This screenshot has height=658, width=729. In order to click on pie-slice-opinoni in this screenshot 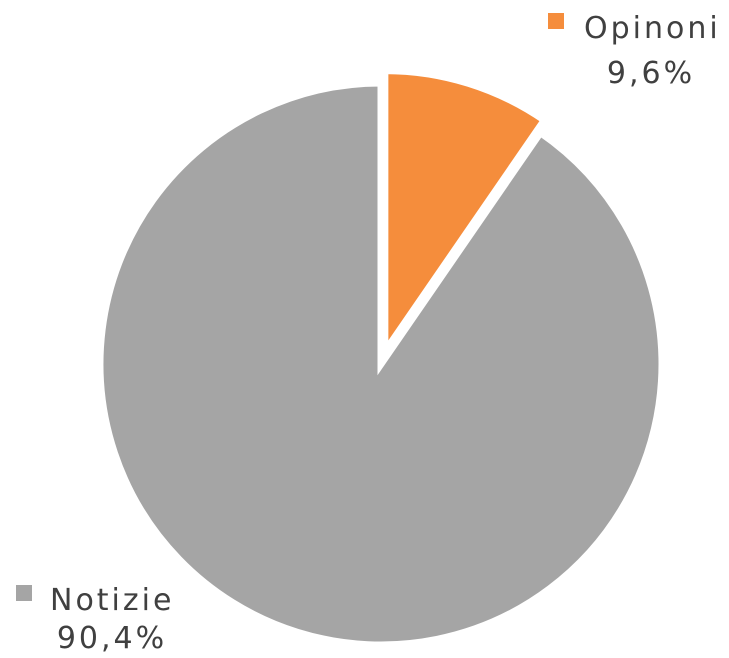, I will do `click(465, 215)`.